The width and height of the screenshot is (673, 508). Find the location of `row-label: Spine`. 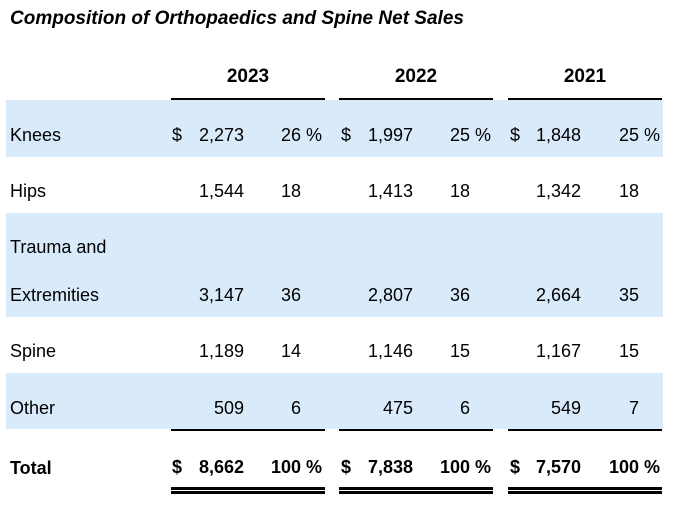

row-label: Spine is located at coordinates (33, 351).